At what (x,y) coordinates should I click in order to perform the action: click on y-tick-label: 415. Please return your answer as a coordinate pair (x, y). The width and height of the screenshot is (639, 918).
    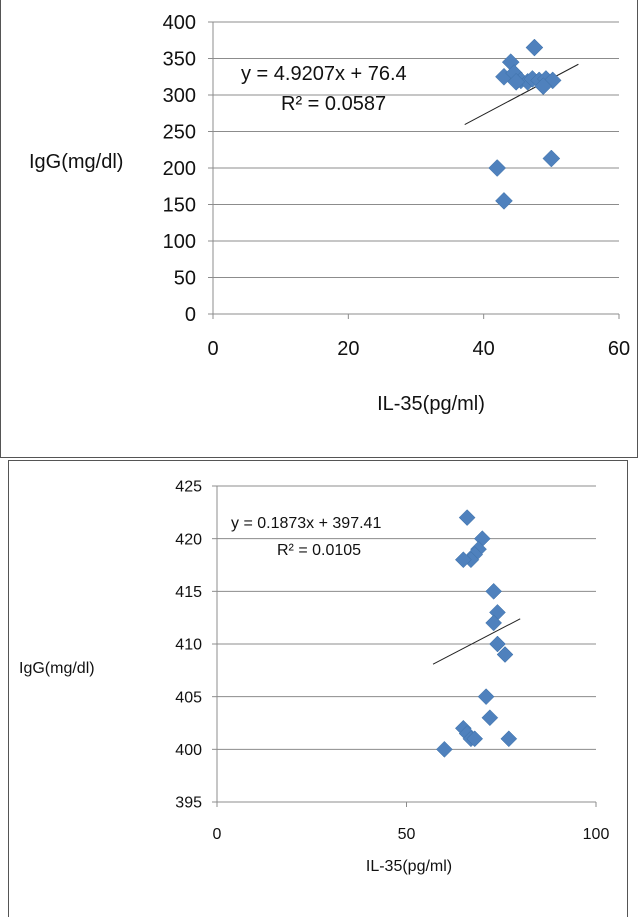
    Looking at the image, I should click on (188, 592).